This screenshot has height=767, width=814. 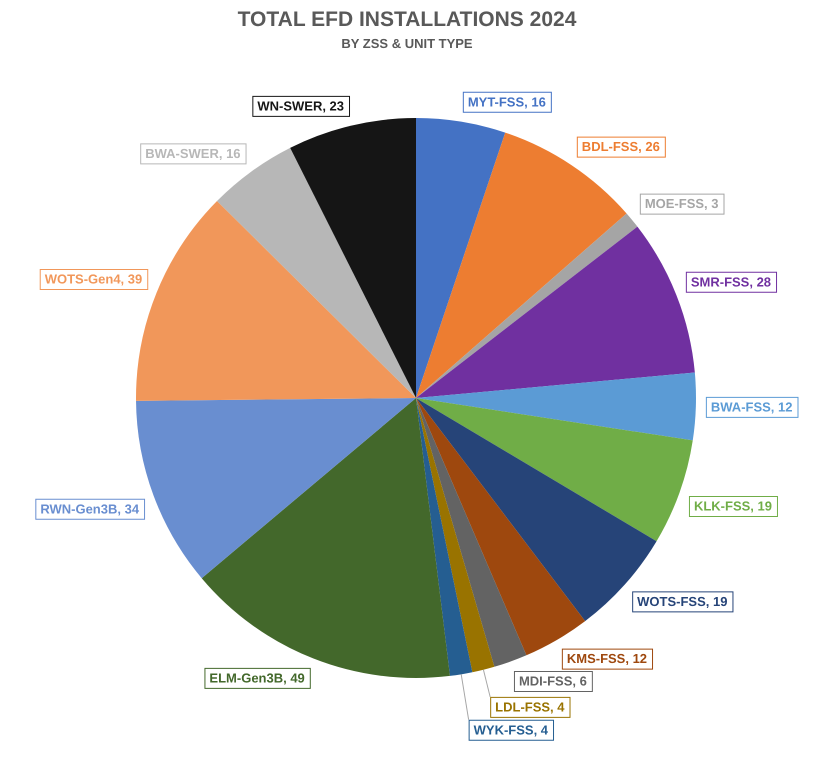 What do you see at coordinates (610, 146) in the screenshot?
I see `slice-label: BDL-FSS` at bounding box center [610, 146].